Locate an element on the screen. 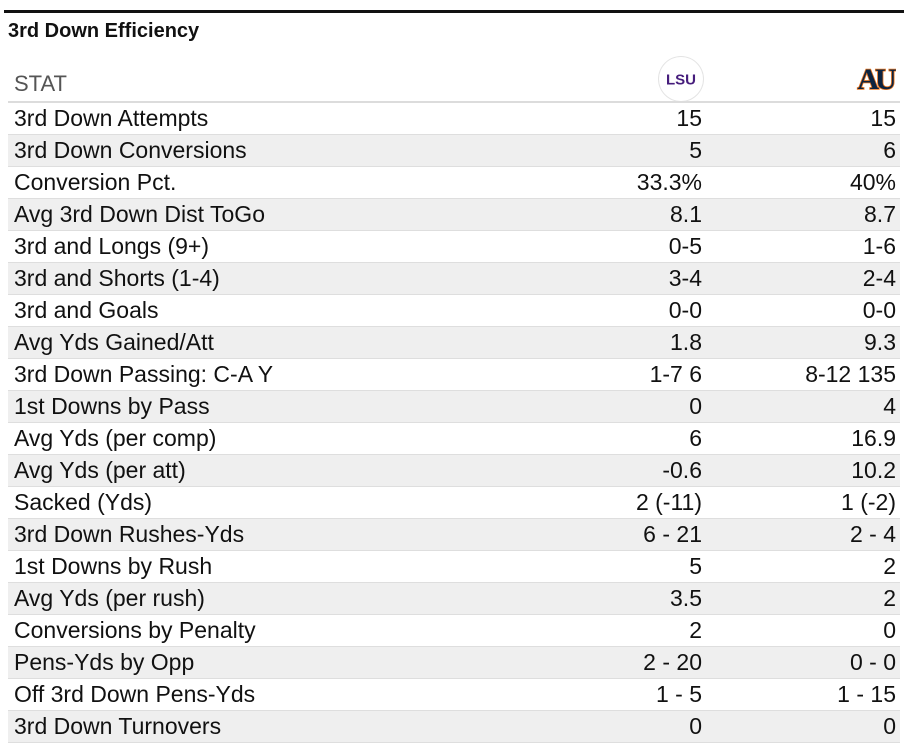 The height and width of the screenshot is (752, 908). lsu-value-cell: 15 is located at coordinates (689, 118).